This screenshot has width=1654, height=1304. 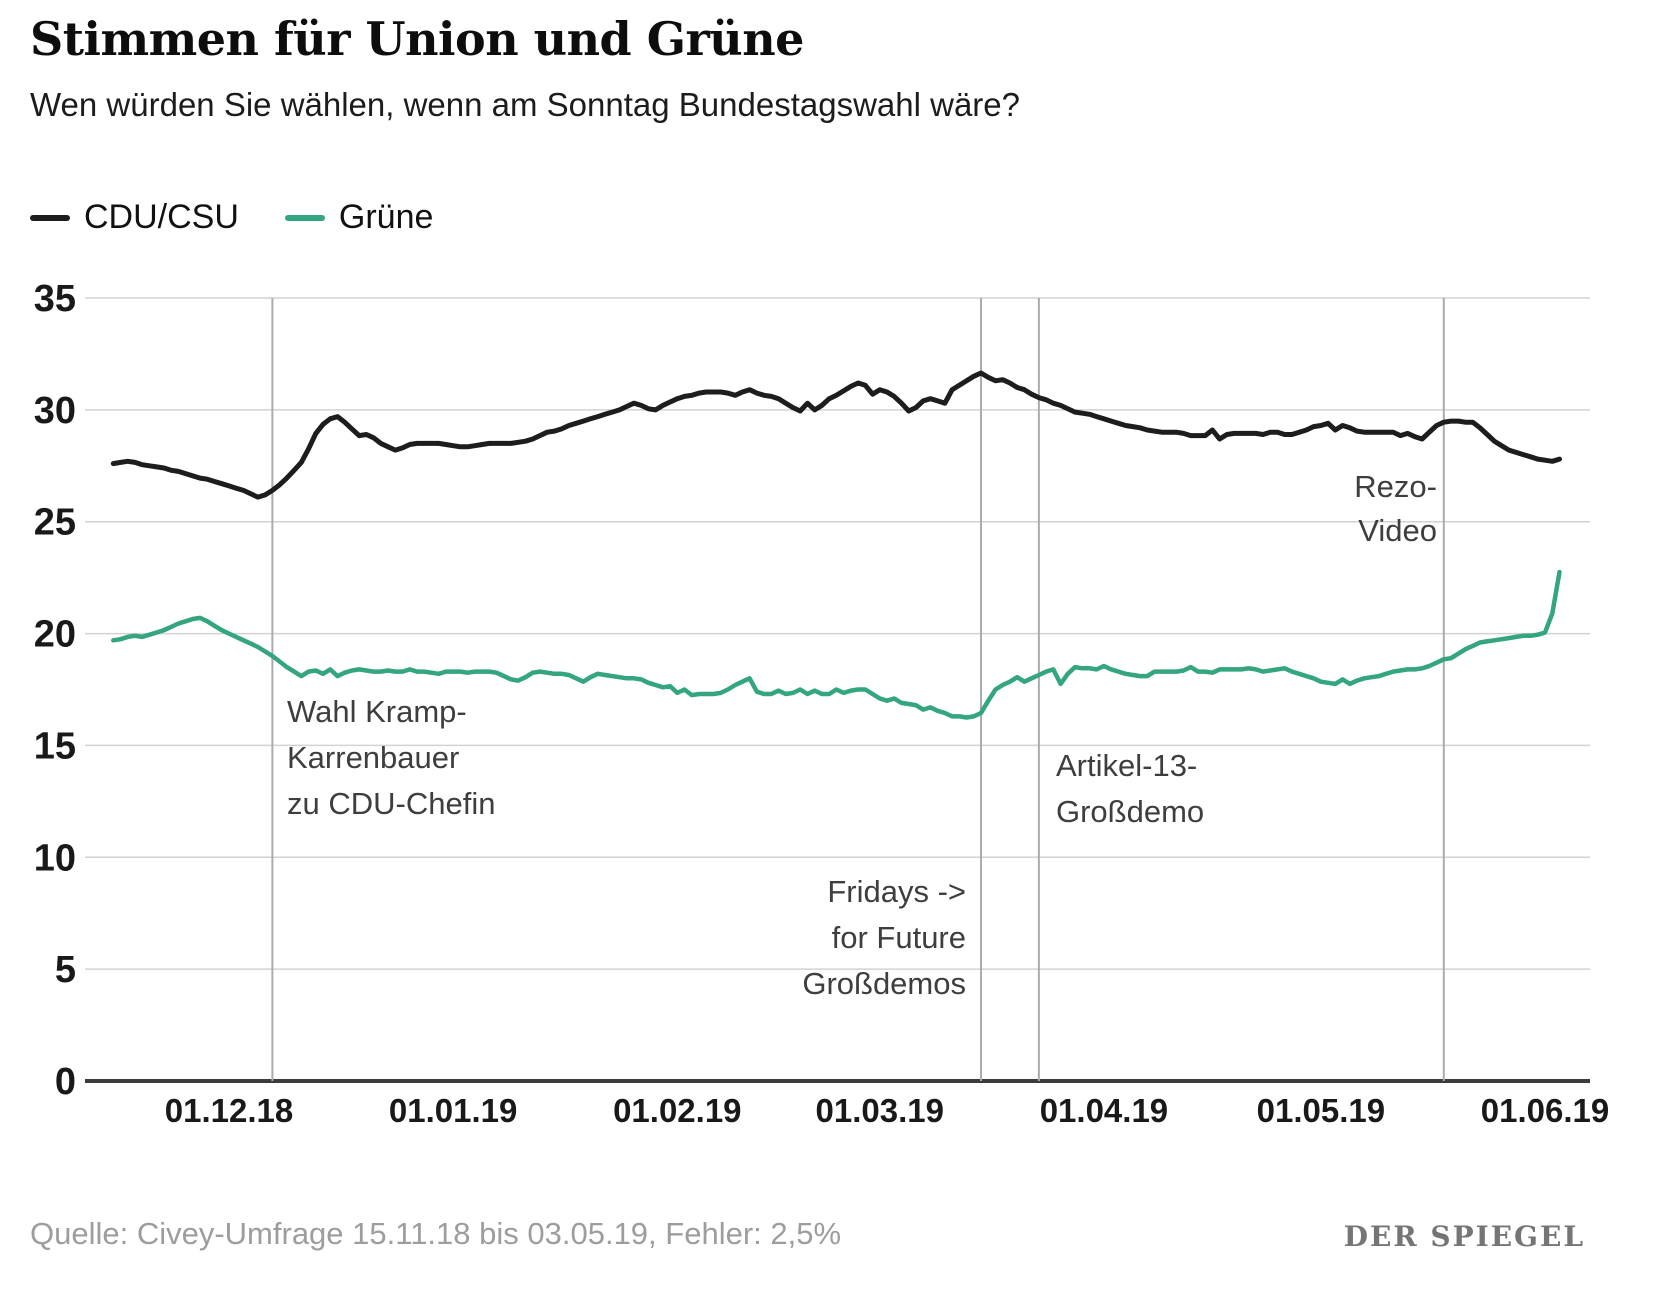 I want to click on y-tick-label-25: 25, so click(x=55, y=523).